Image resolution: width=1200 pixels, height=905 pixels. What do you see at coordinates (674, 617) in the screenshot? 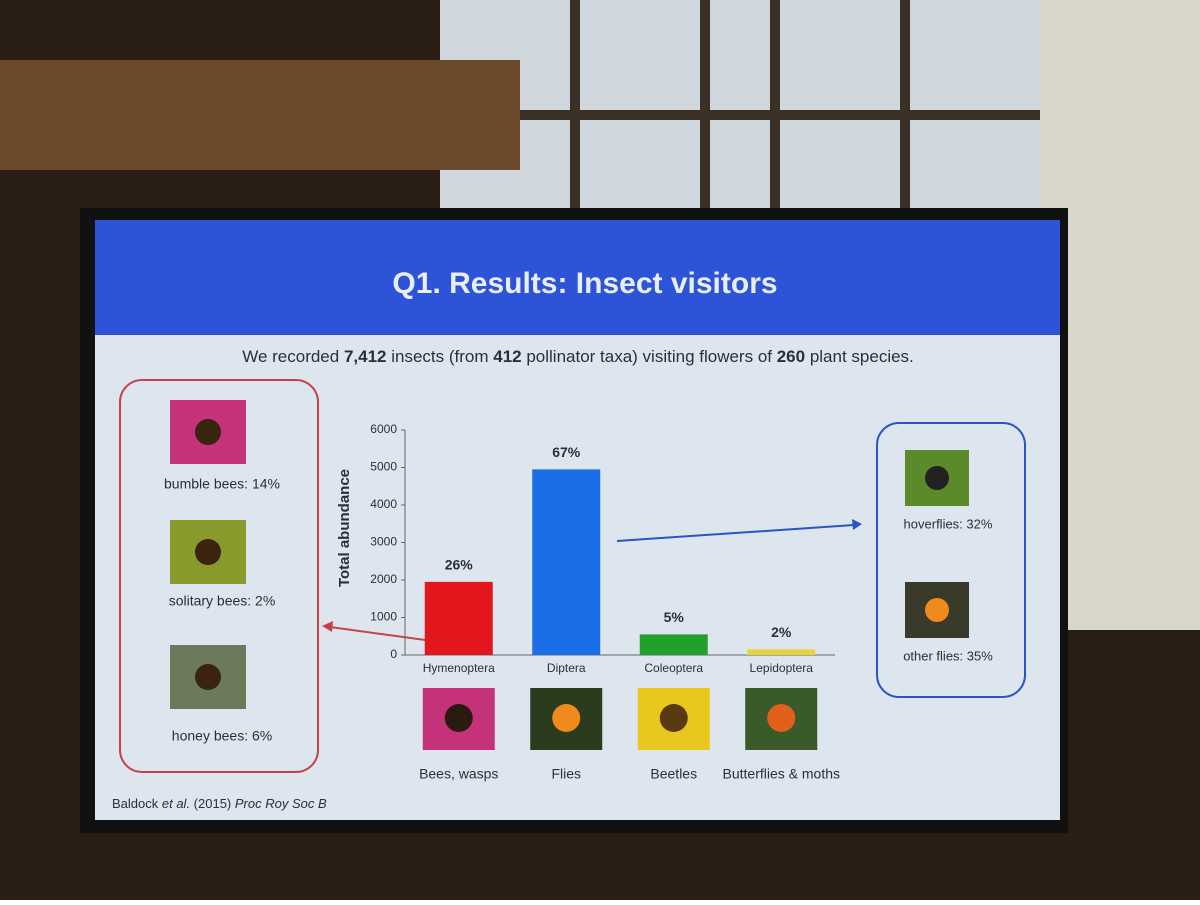
I see `percent-label: 5%` at bounding box center [674, 617].